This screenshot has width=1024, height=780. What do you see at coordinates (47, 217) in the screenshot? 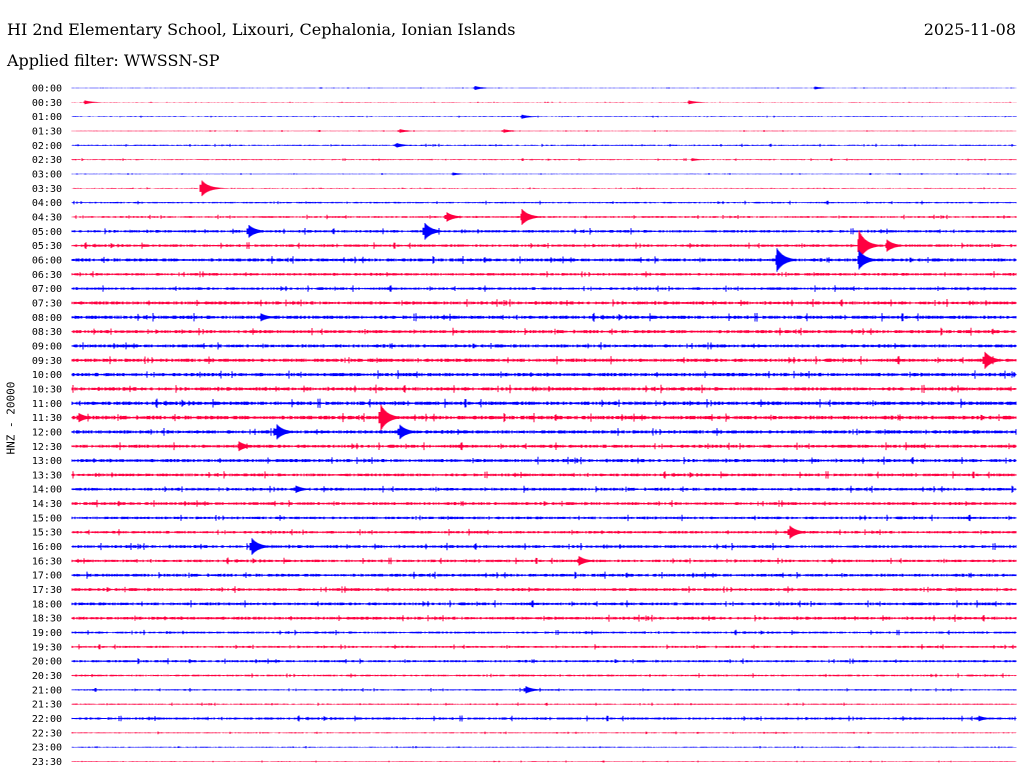
I see `trace-time-label: 04:30` at bounding box center [47, 217].